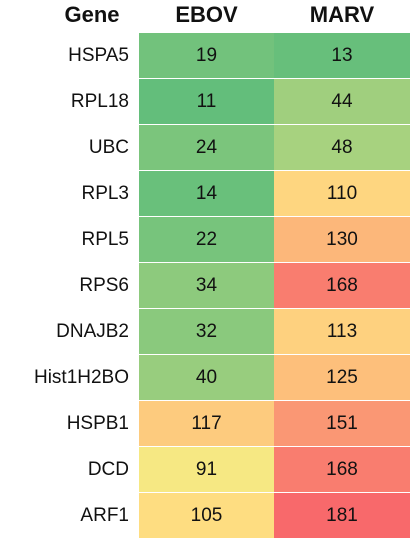  What do you see at coordinates (105, 239) in the screenshot?
I see `gene-label: RPL5` at bounding box center [105, 239].